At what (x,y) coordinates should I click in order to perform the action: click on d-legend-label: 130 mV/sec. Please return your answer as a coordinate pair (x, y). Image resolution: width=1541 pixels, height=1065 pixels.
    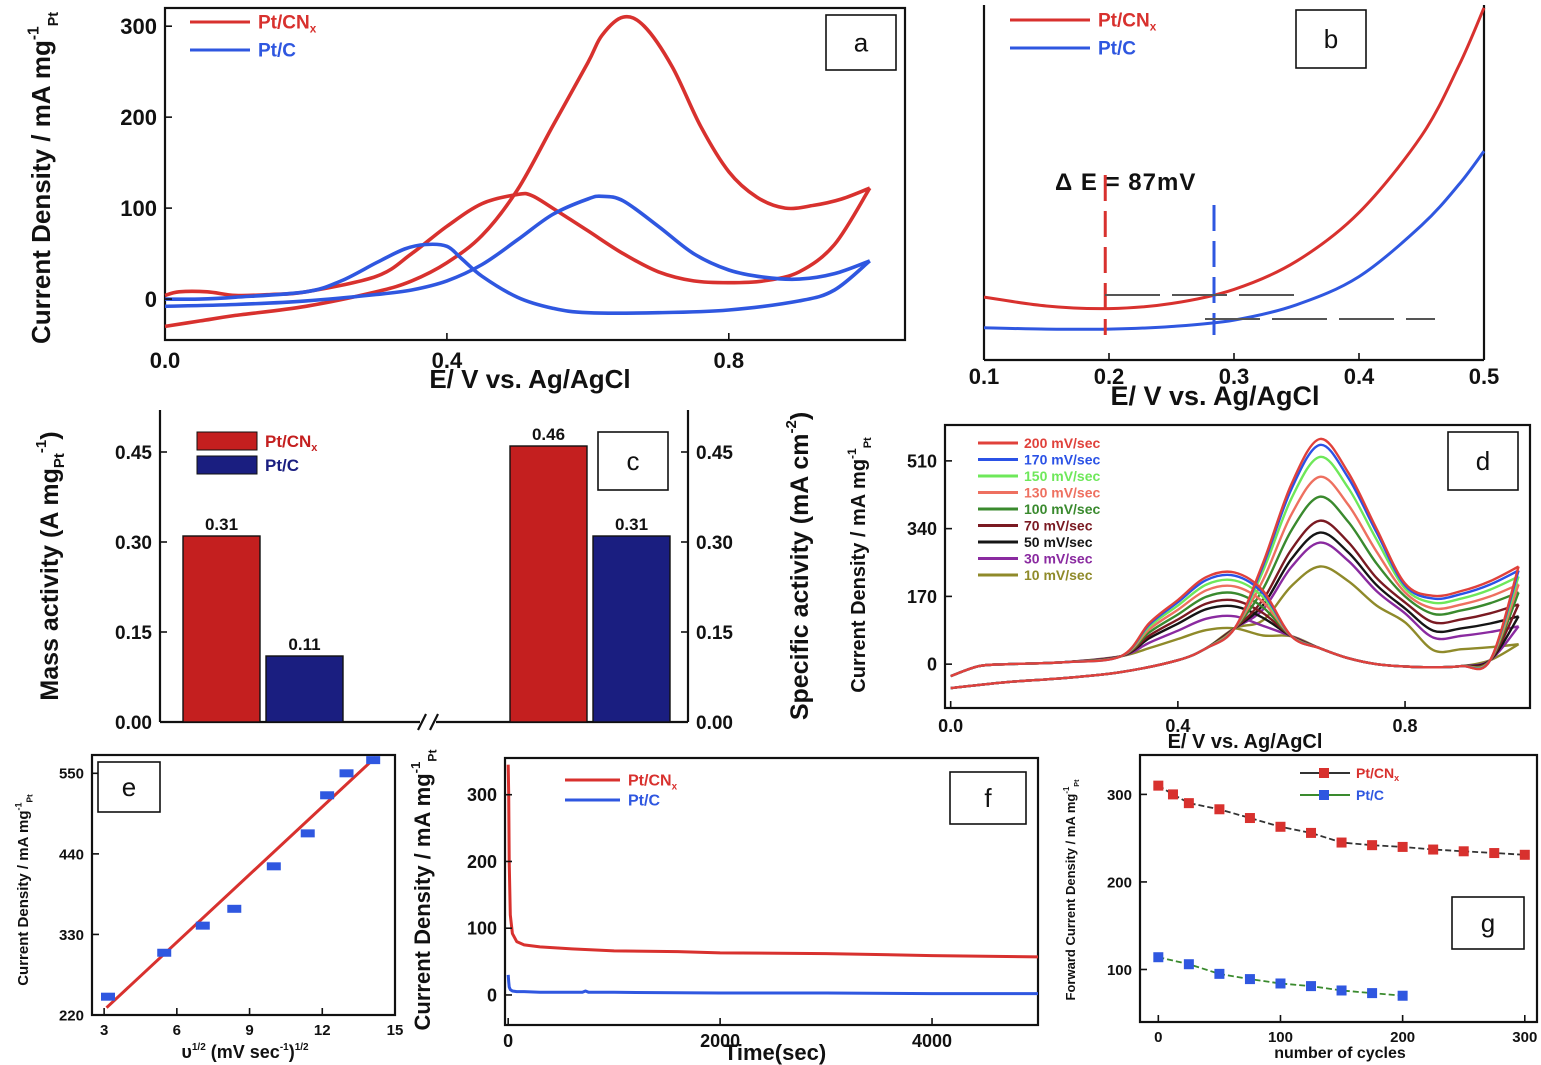
    Looking at the image, I should click on (1062, 493).